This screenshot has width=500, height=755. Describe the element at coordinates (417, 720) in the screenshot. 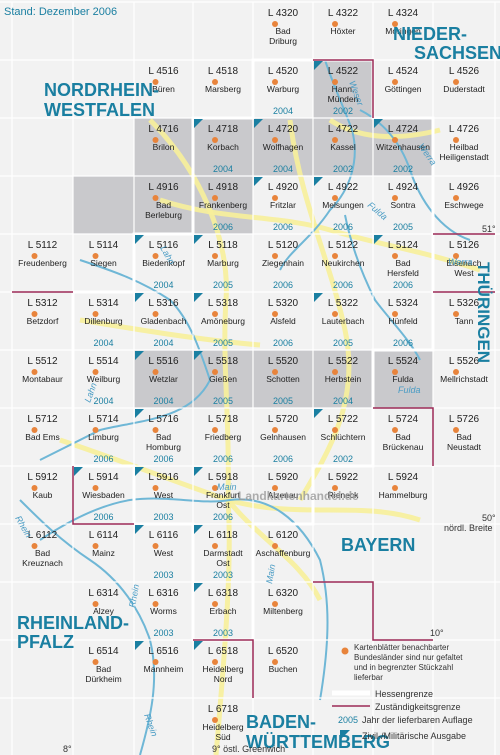

I see `legend-year-label: Jahr der lieferbaren Auflage` at that location.